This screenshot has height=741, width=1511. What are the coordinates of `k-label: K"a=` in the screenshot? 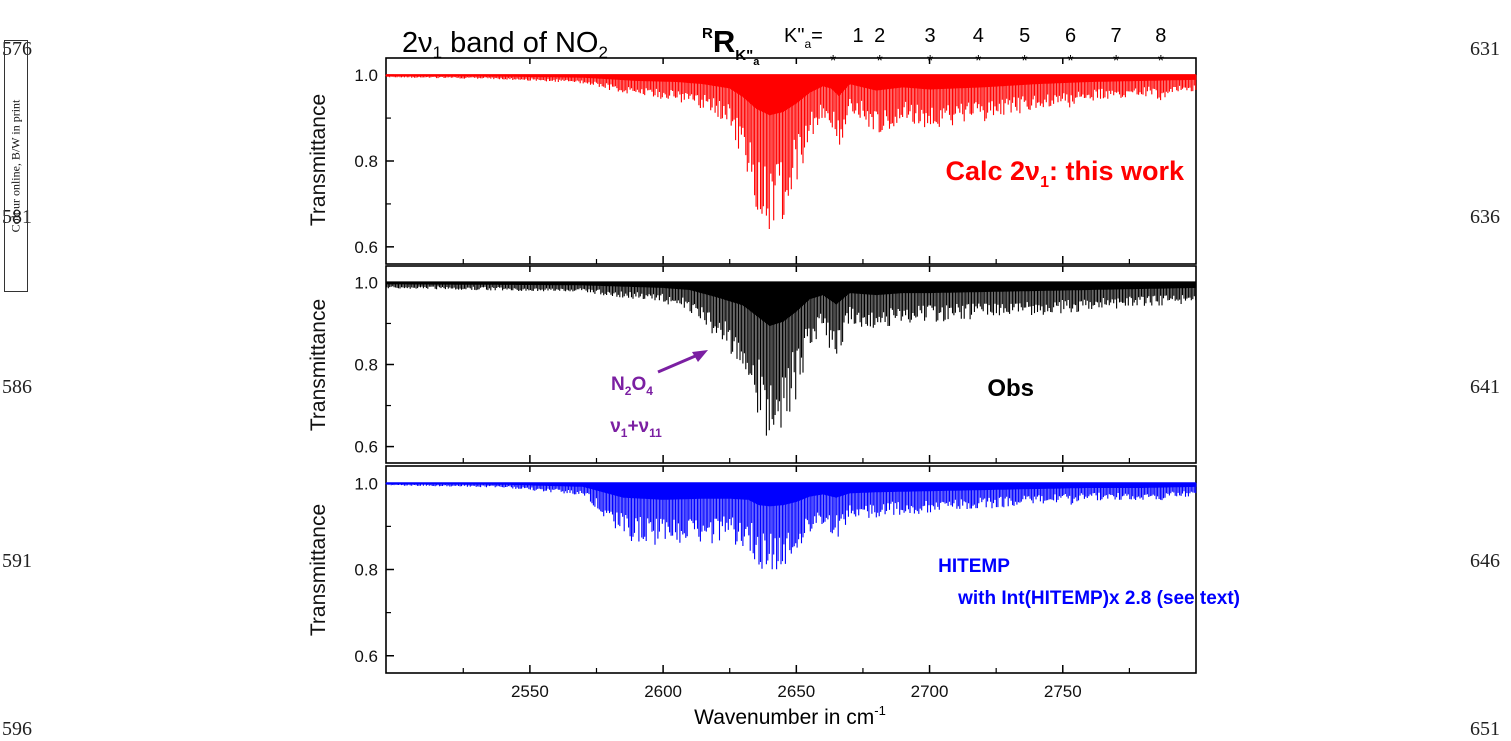 It's located at (803, 38).